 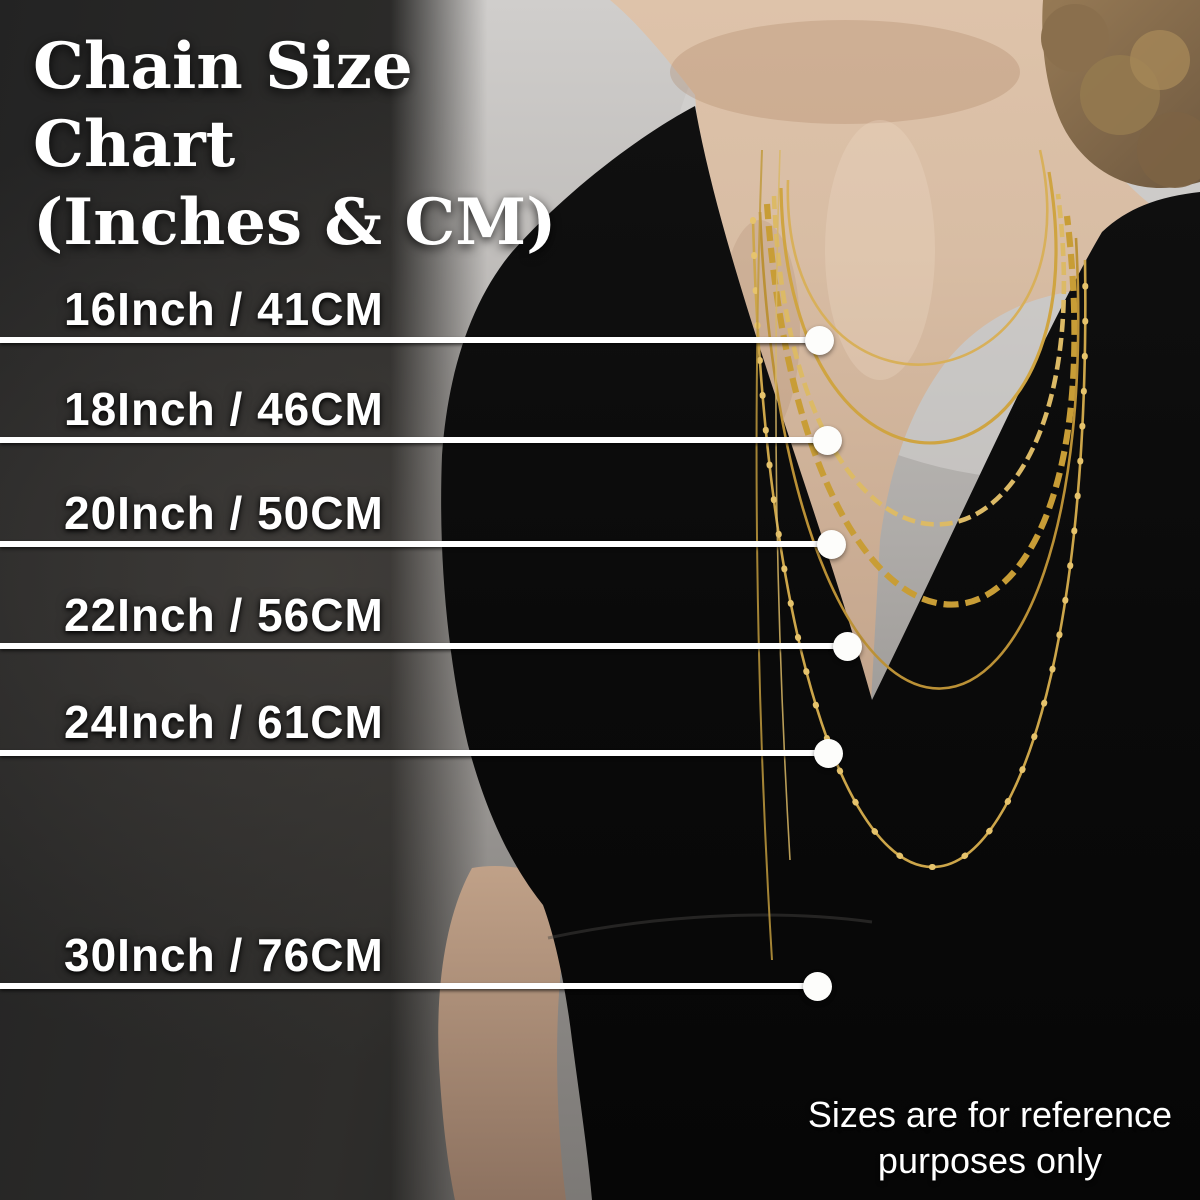 I want to click on size-label: 22Inch / 56CM, so click(x=224, y=615).